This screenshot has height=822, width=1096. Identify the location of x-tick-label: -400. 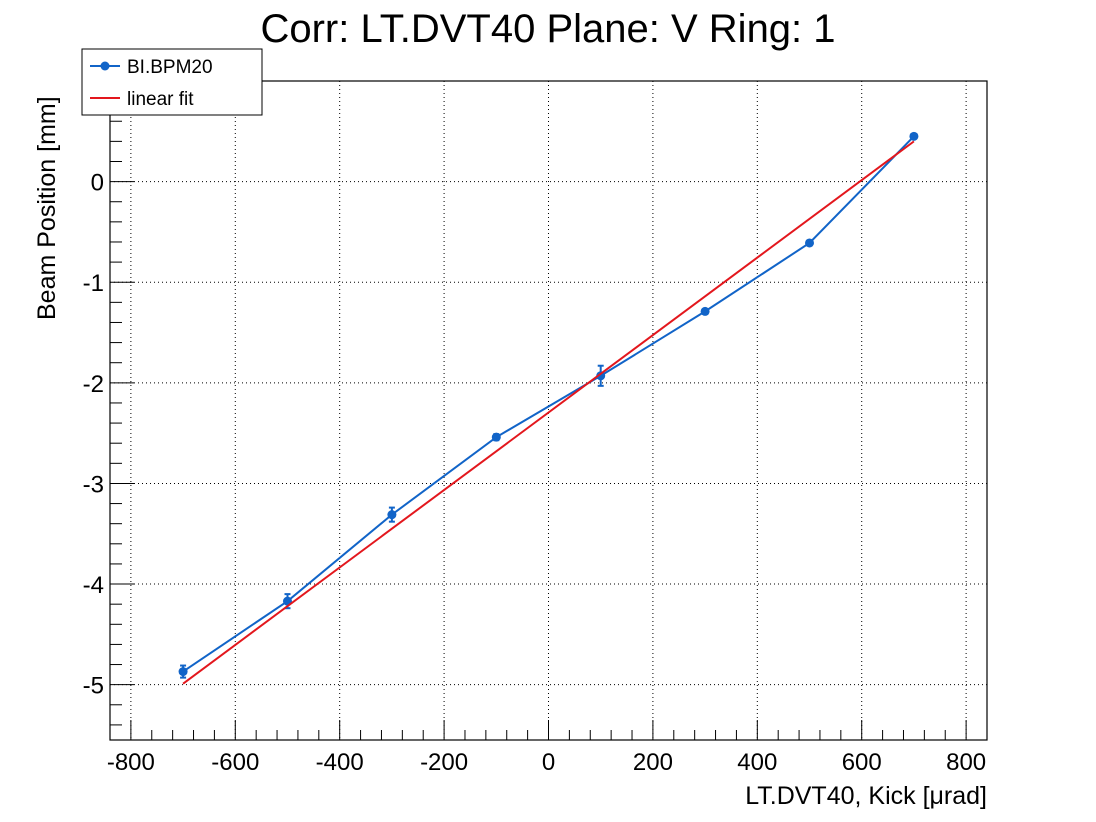
(340, 762).